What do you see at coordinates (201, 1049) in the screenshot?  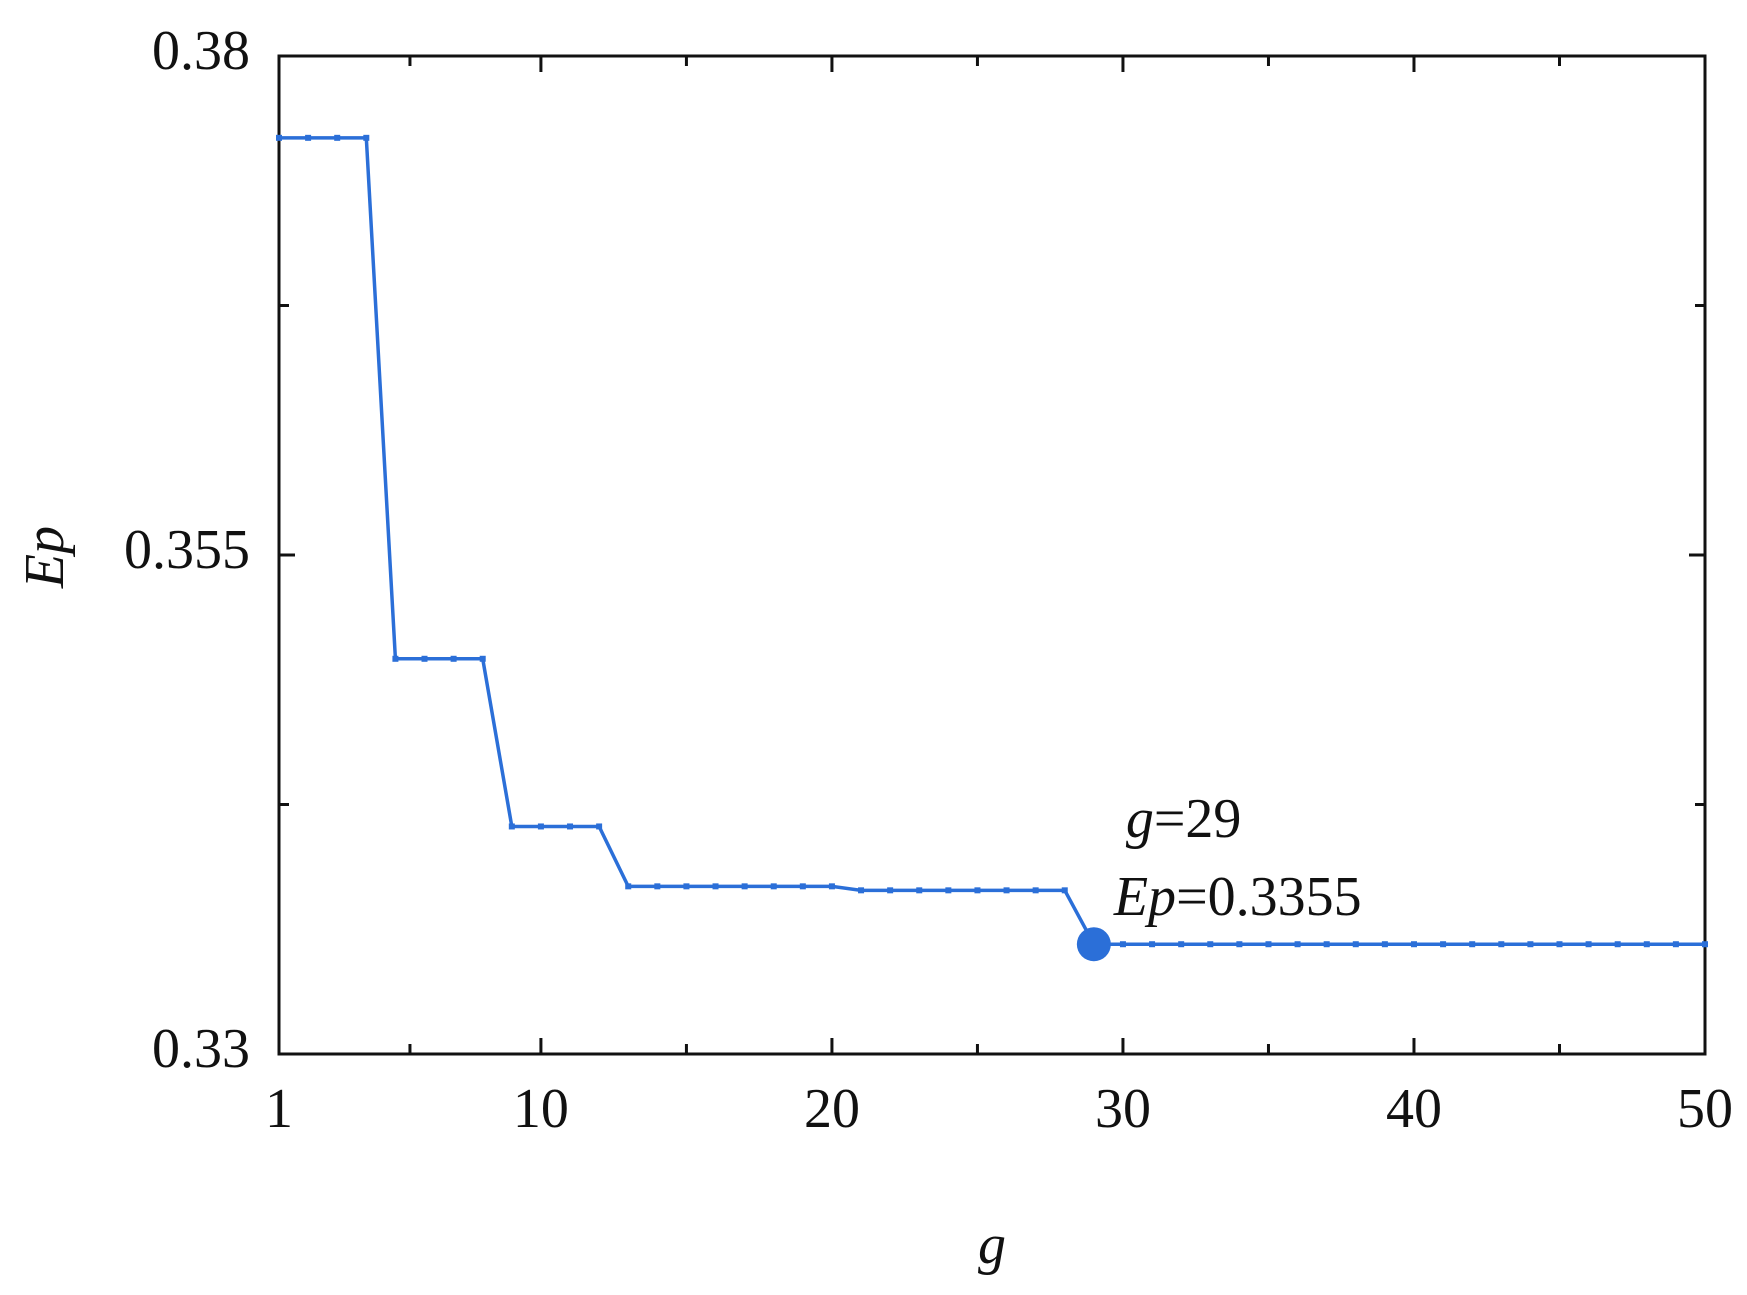 I see `y-tick-label: 0.33` at bounding box center [201, 1049].